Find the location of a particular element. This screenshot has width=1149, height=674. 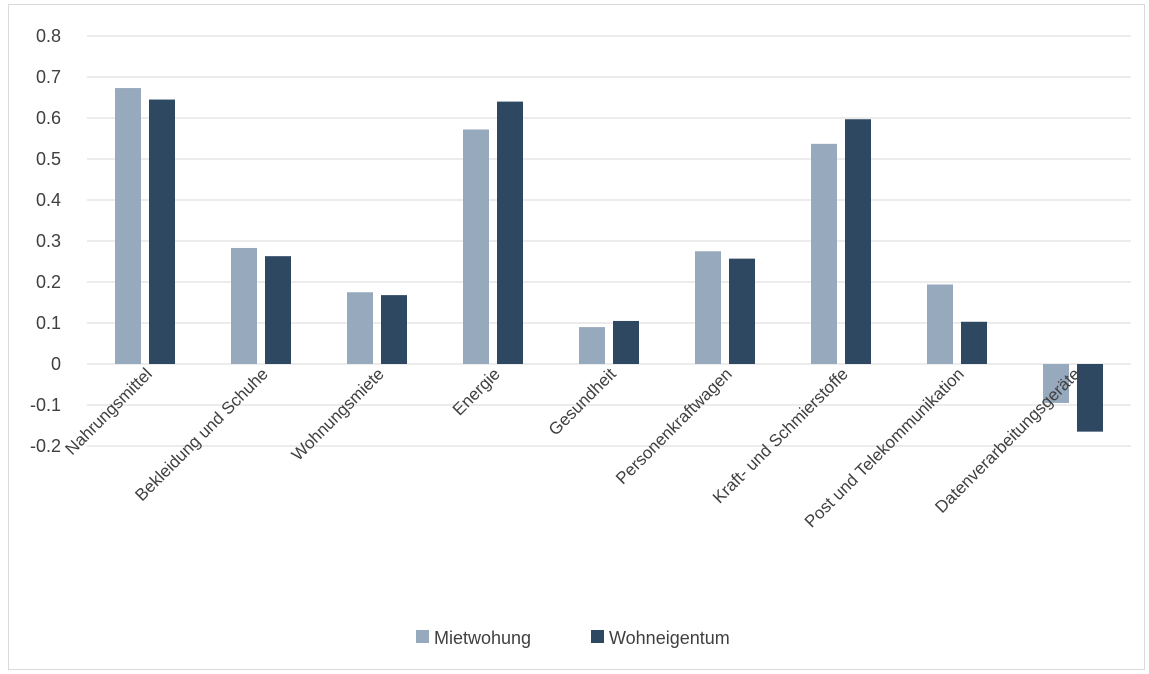

y-tick-label: 0.4 is located at coordinates (48, 200).